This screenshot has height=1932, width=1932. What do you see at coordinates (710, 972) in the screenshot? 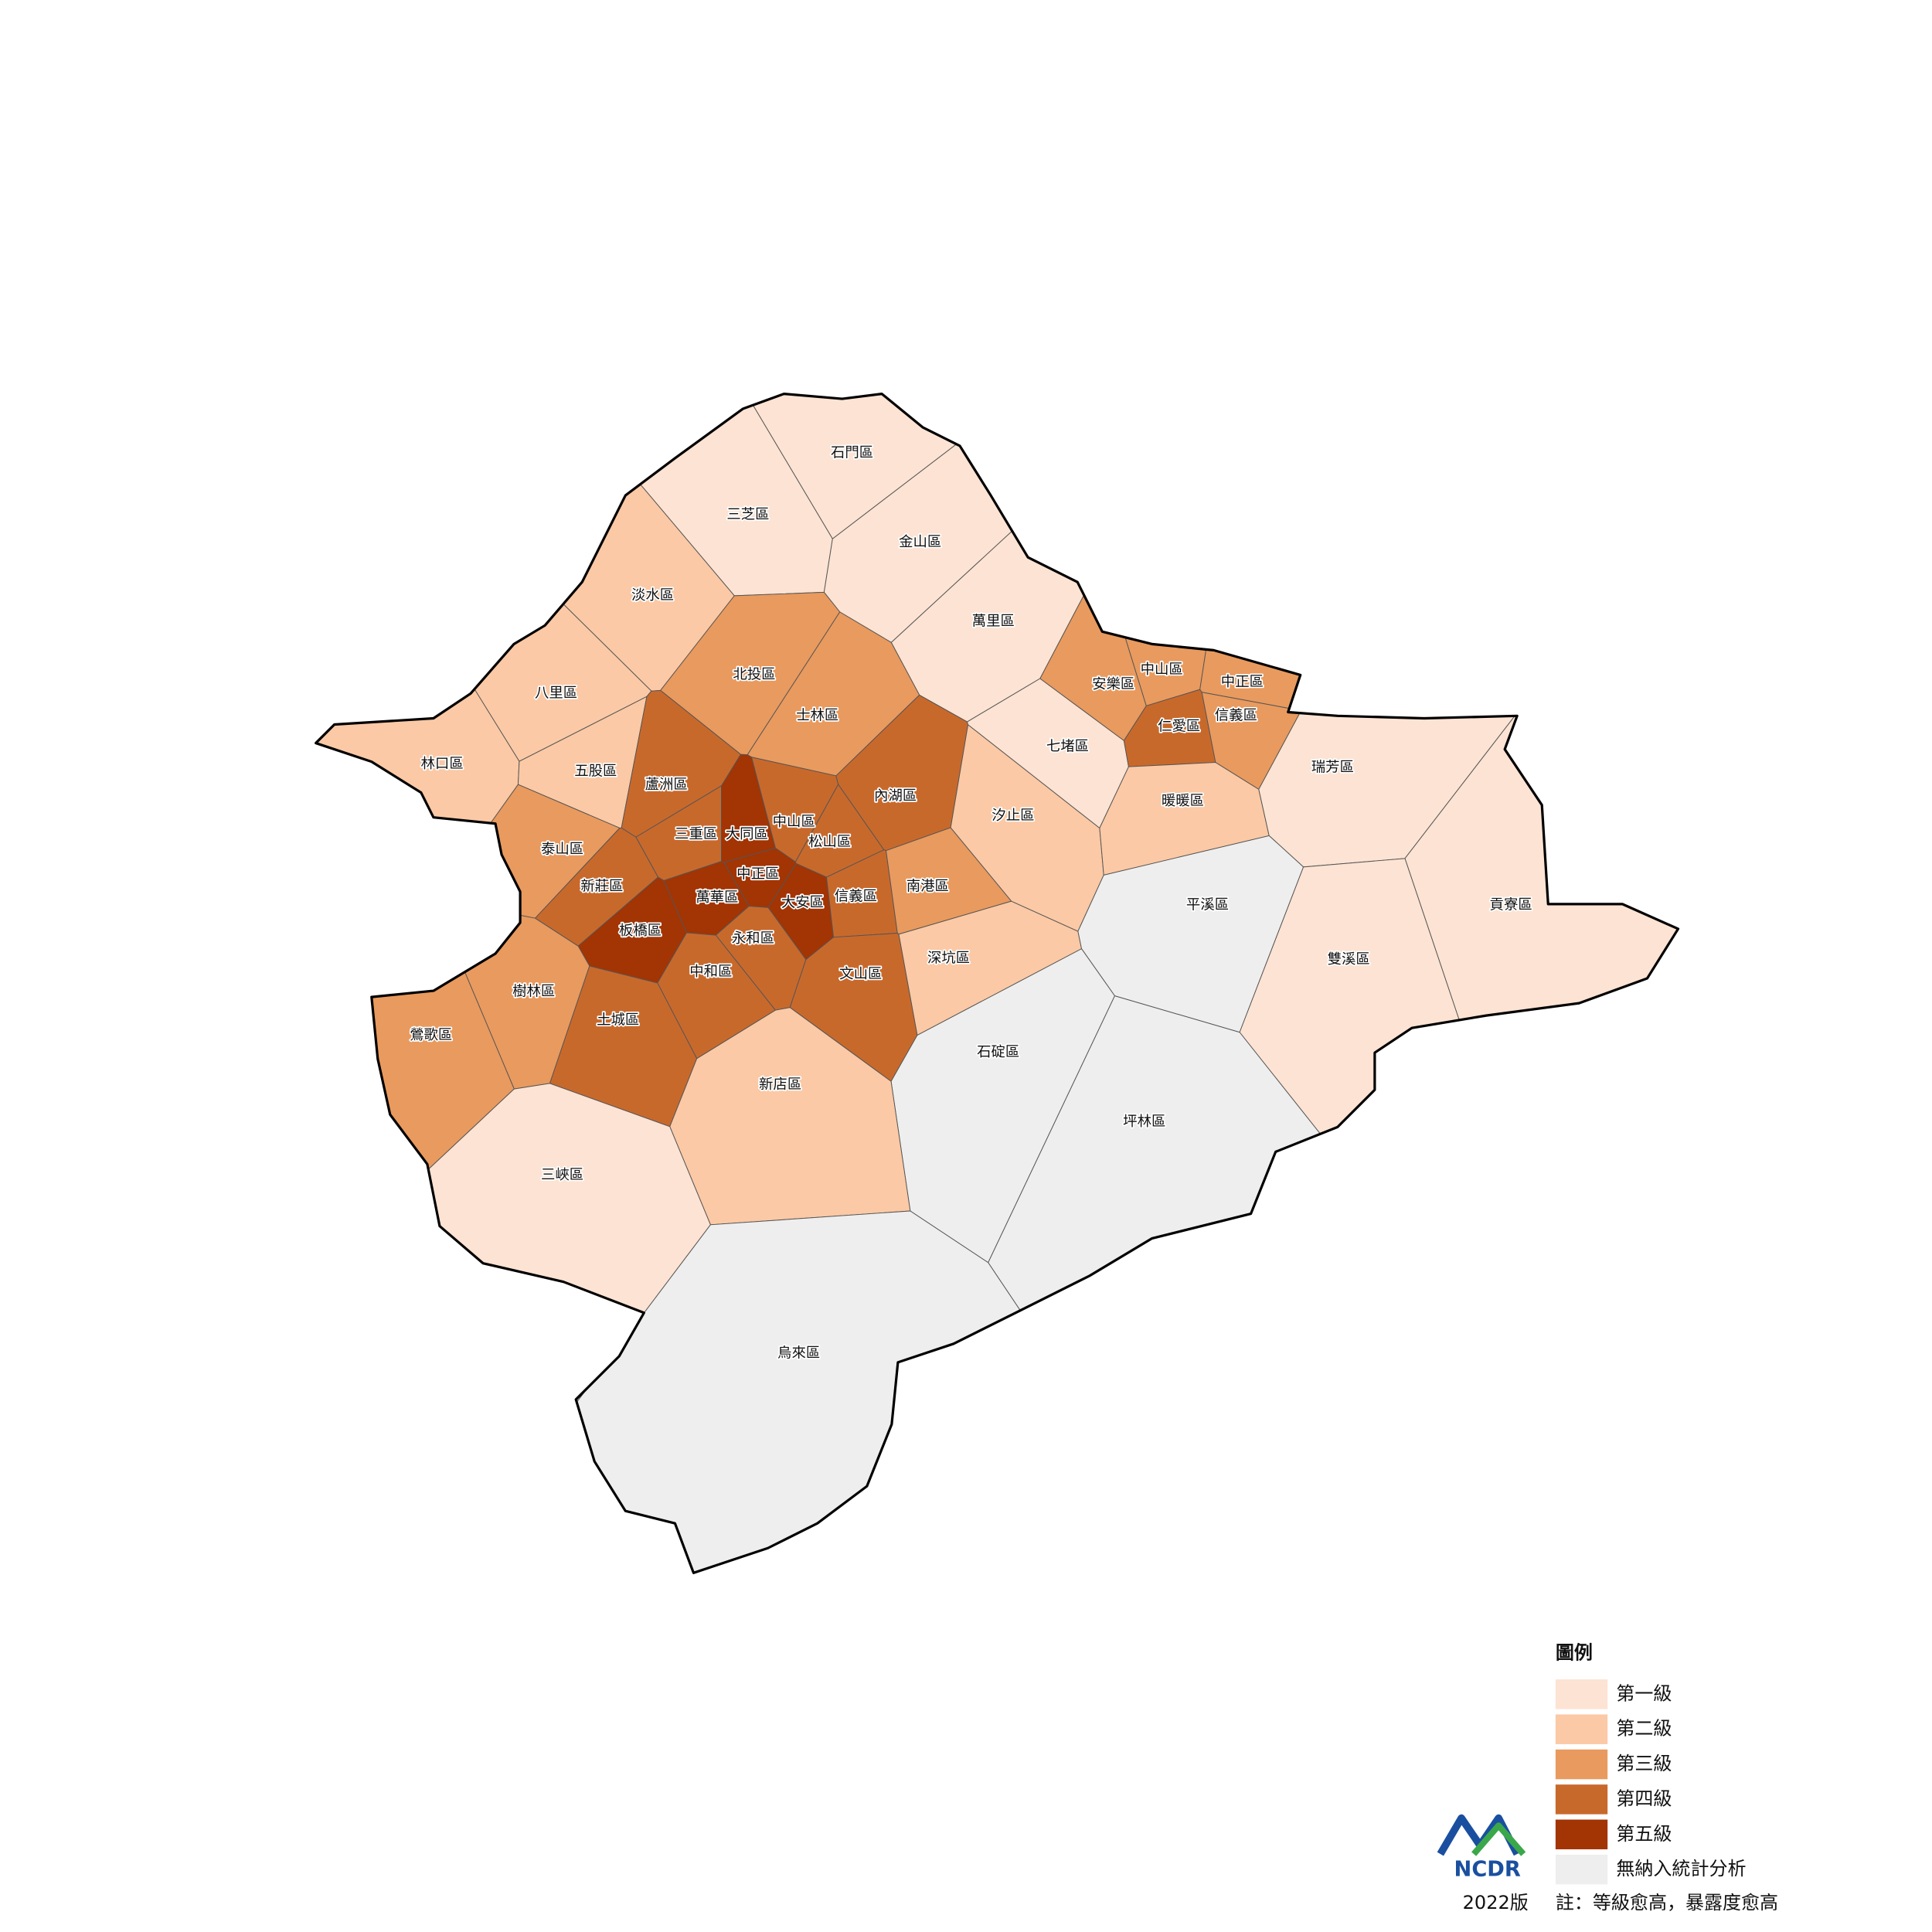
I see `district-label: 中和區` at bounding box center [710, 972].